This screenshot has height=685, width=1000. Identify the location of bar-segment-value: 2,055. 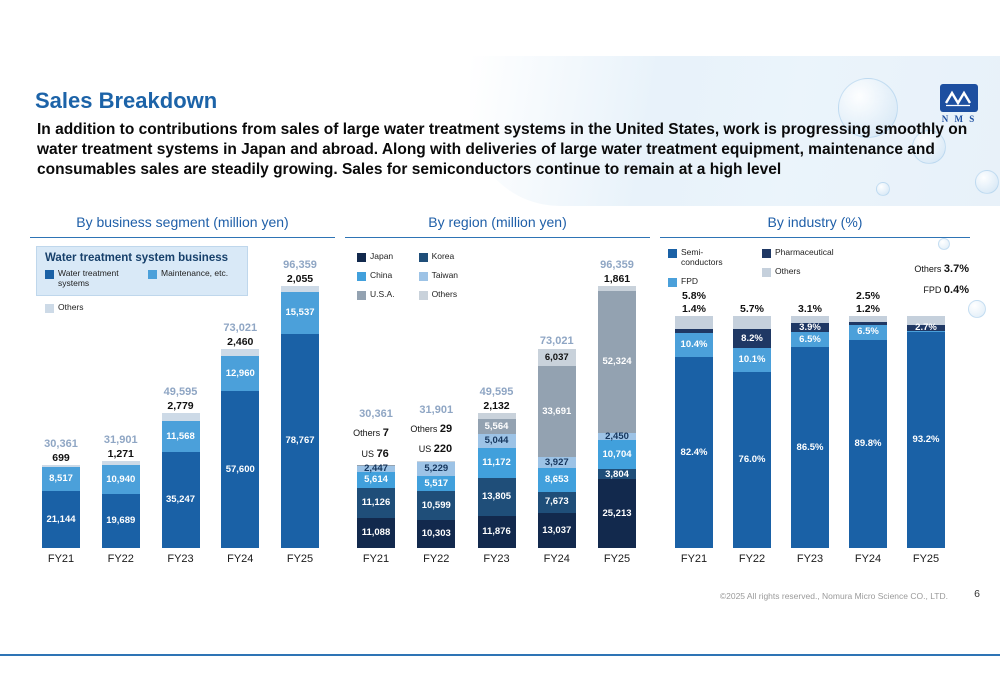
(300, 278).